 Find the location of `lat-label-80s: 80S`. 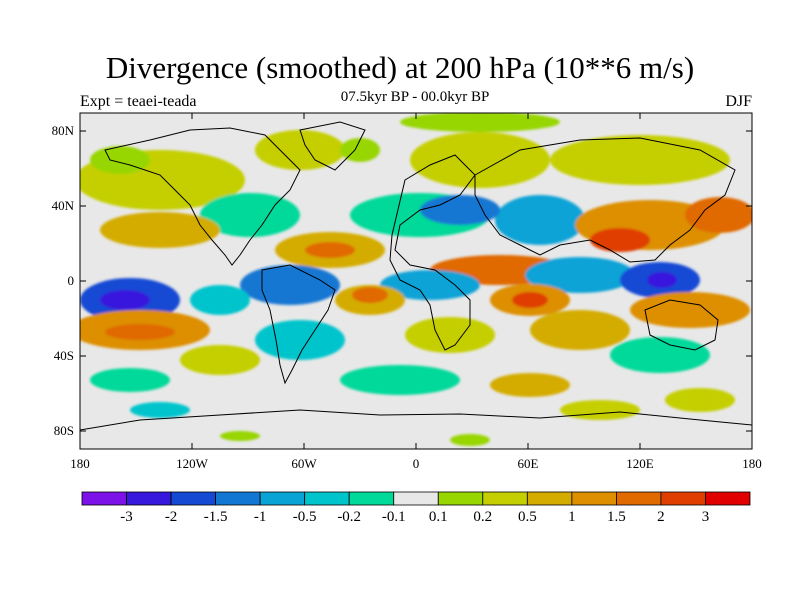

lat-label-80s: 80S is located at coordinates (63, 430).